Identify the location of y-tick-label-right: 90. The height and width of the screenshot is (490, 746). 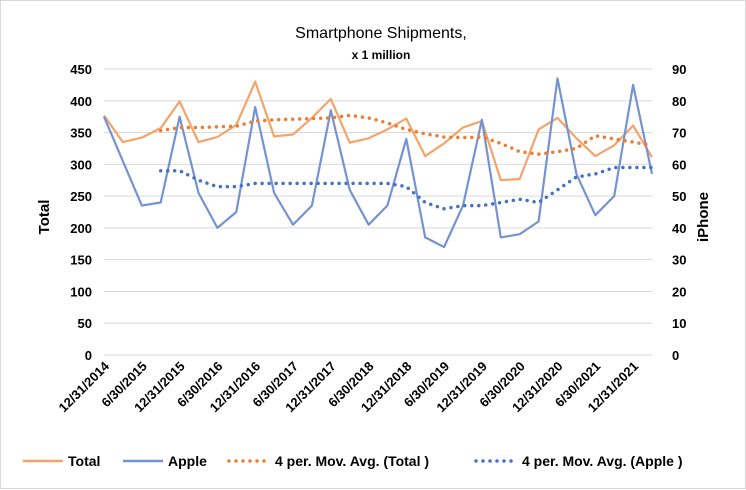
(679, 69).